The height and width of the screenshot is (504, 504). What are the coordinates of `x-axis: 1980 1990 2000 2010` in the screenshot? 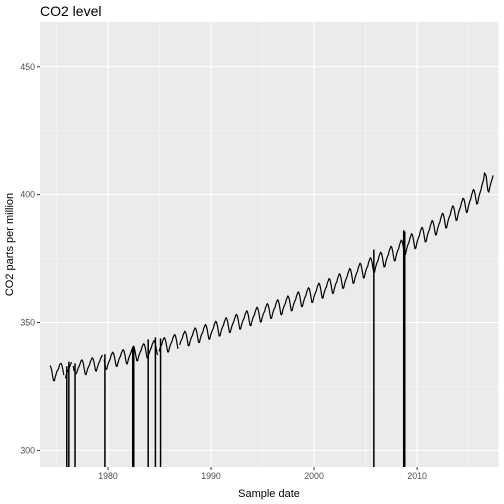 It's located at (262, 474).